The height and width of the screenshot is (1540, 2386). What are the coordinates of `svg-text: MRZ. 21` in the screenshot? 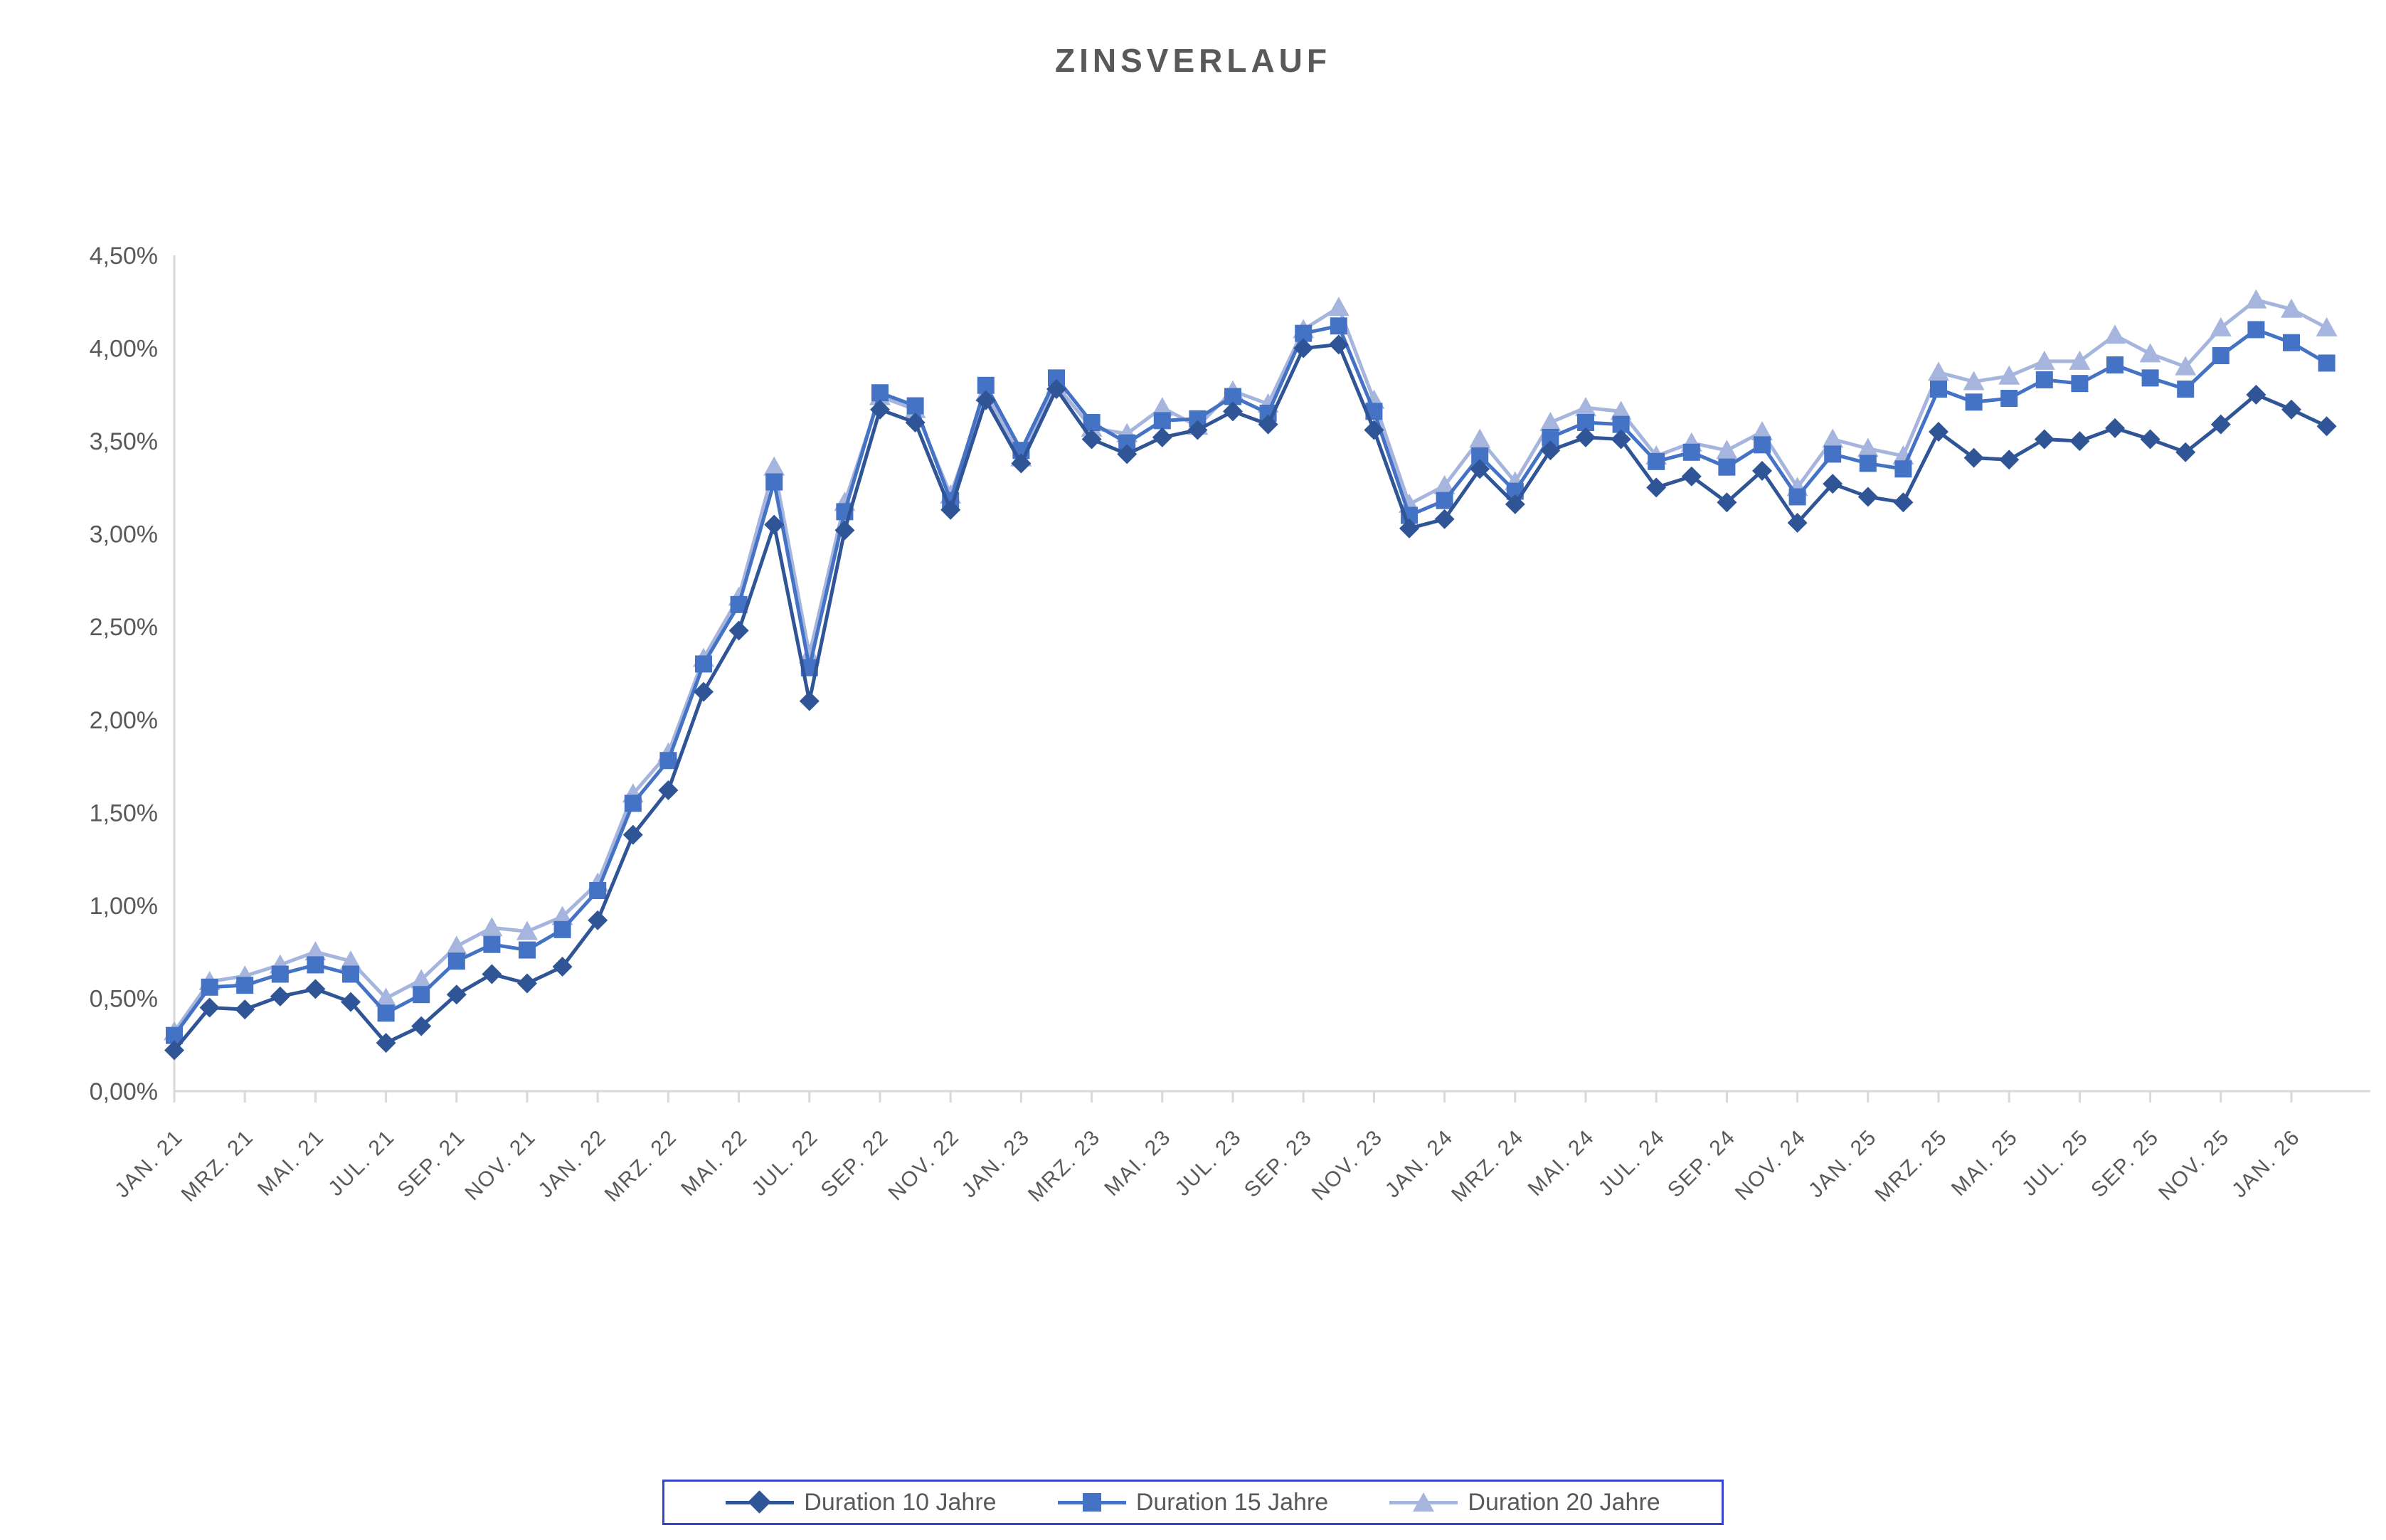 It's located at (218, 1166).